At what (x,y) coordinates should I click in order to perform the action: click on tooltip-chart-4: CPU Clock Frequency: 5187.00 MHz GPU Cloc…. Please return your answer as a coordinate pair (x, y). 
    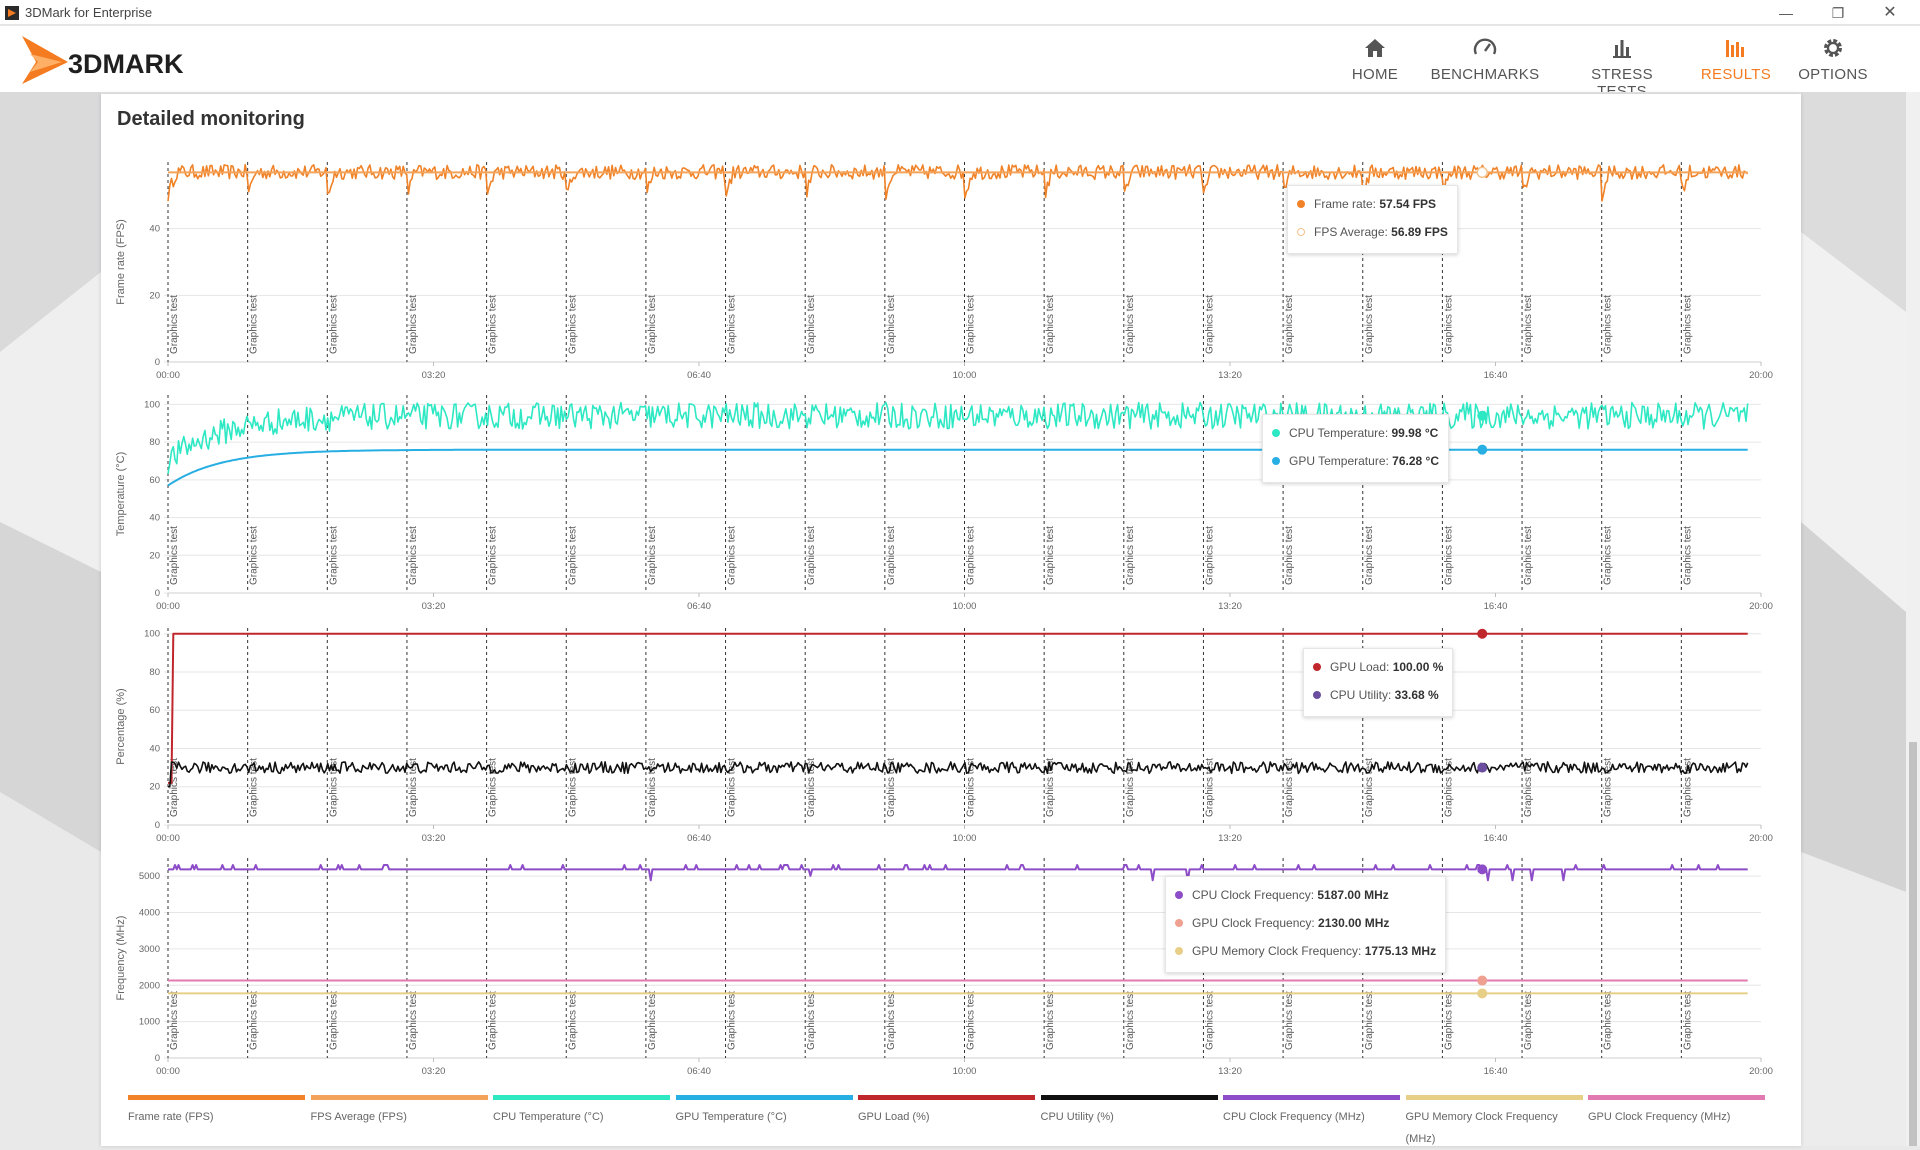
    Looking at the image, I should click on (1306, 924).